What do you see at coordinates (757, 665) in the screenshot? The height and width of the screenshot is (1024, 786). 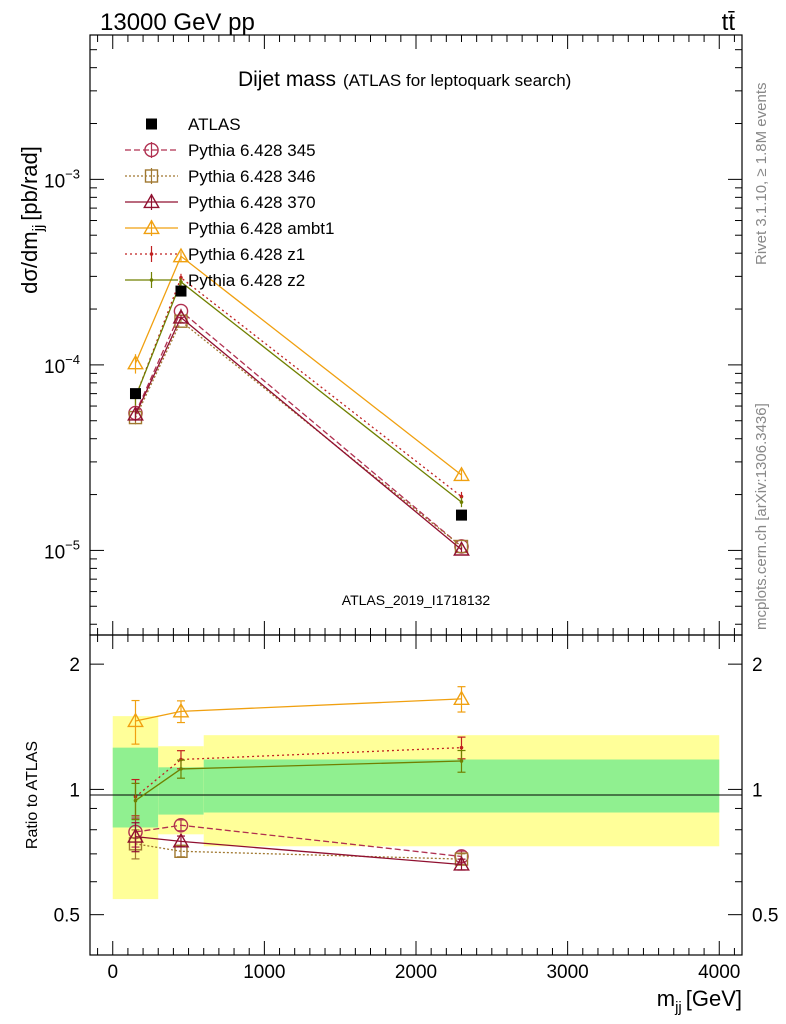 I see `ratio-y-tick-label-right: 2` at bounding box center [757, 665].